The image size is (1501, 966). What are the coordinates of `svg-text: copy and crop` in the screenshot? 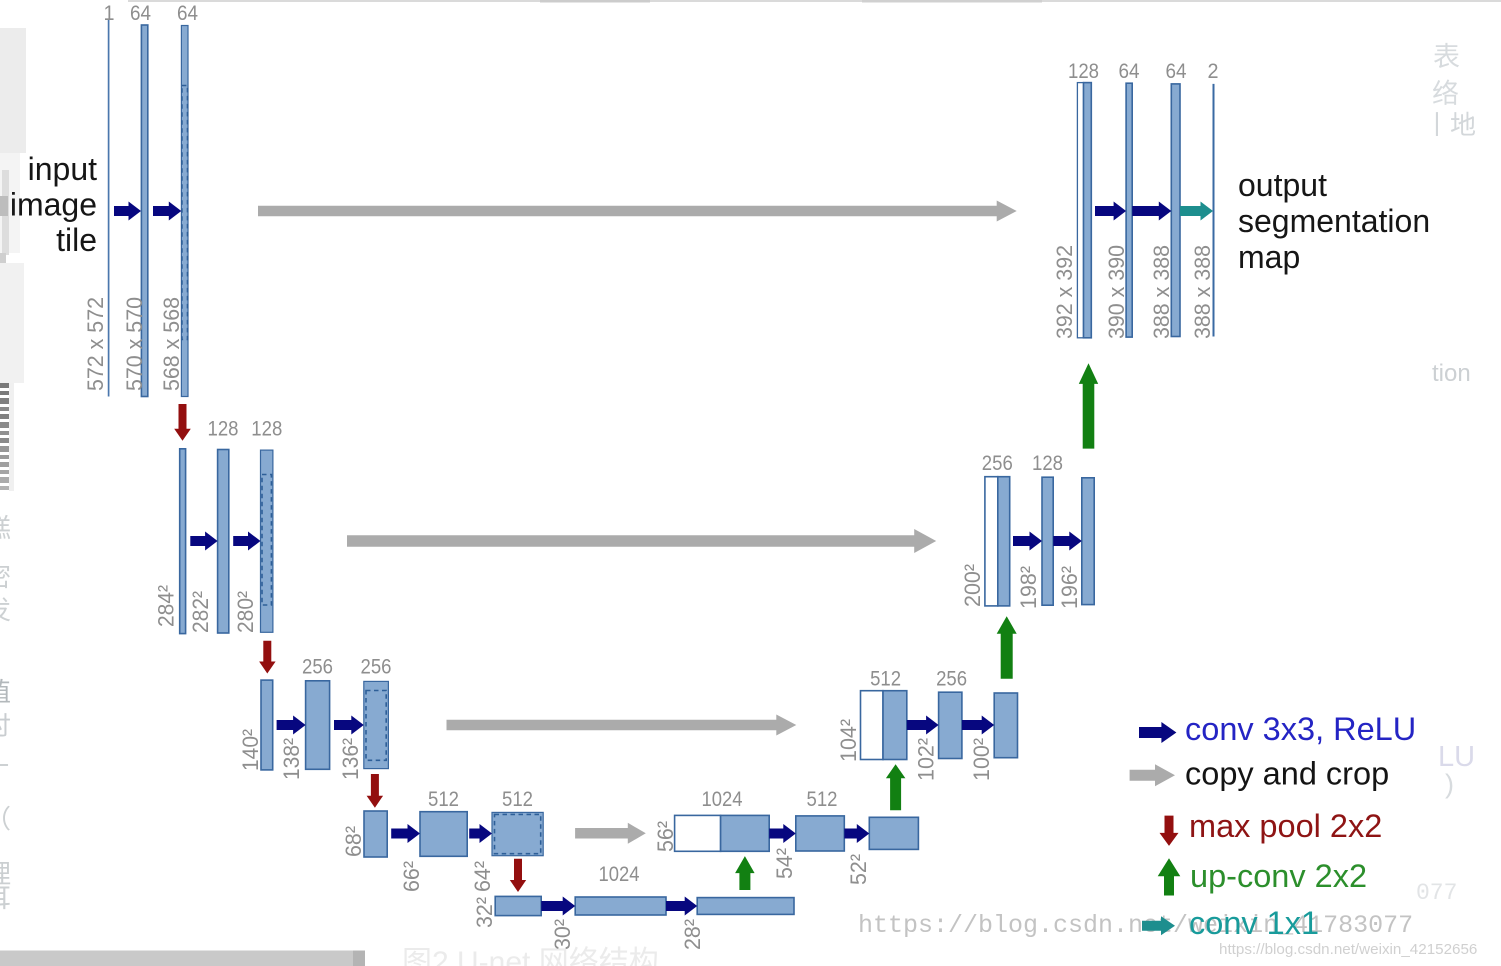 It's located at (1287, 773).